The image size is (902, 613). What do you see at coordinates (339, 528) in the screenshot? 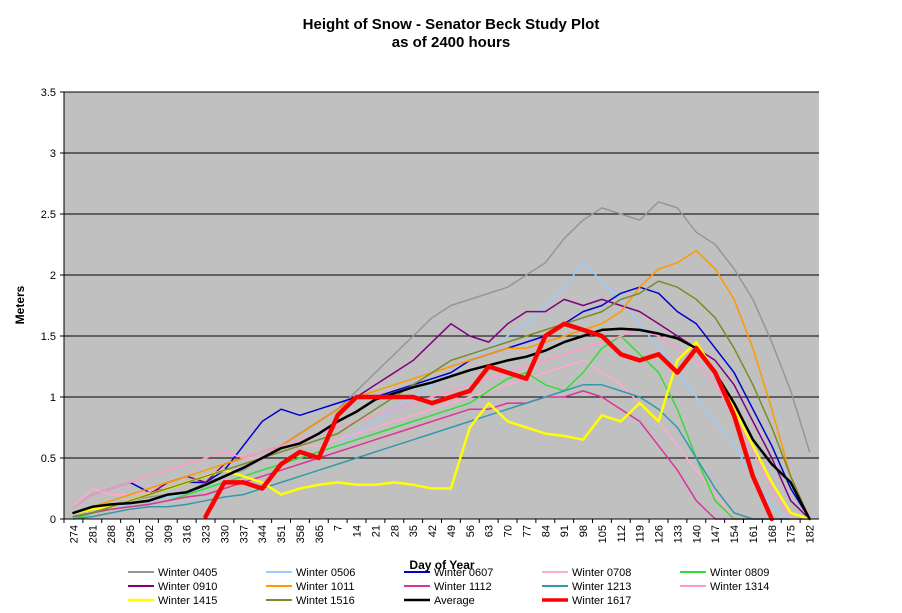
I see `x-tick-label: 7` at bounding box center [339, 528].